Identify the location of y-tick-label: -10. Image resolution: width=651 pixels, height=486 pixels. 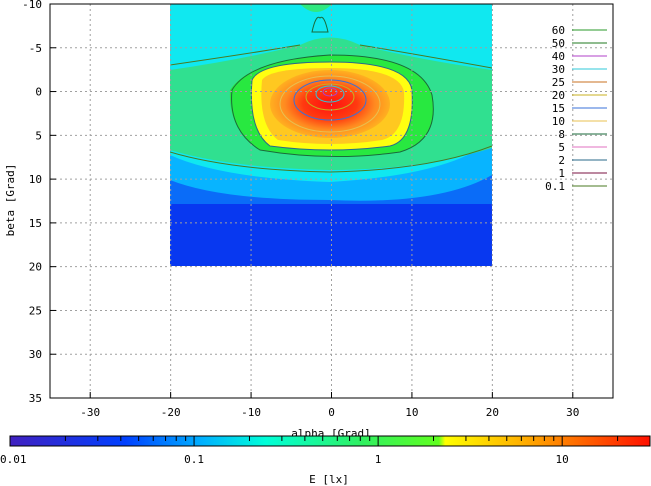
(32, 5).